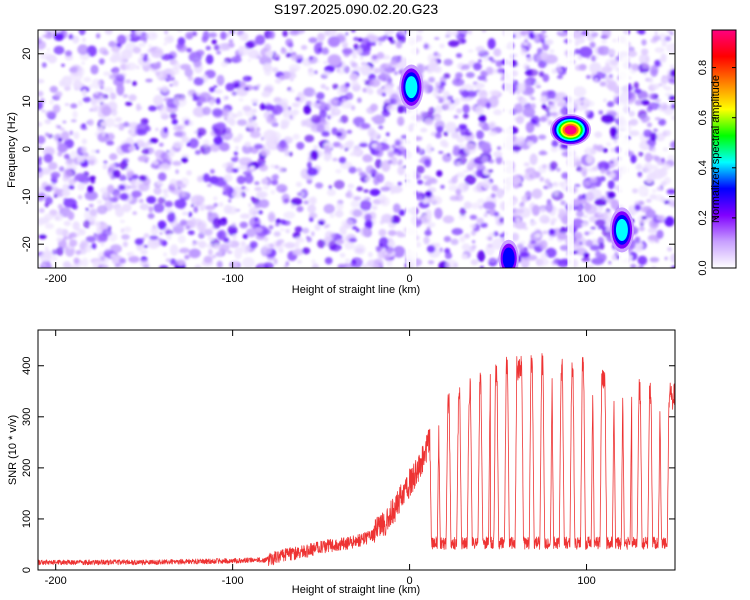  What do you see at coordinates (27, 101) in the screenshot?
I see `spectrogram-ytick-label: 10` at bounding box center [27, 101].